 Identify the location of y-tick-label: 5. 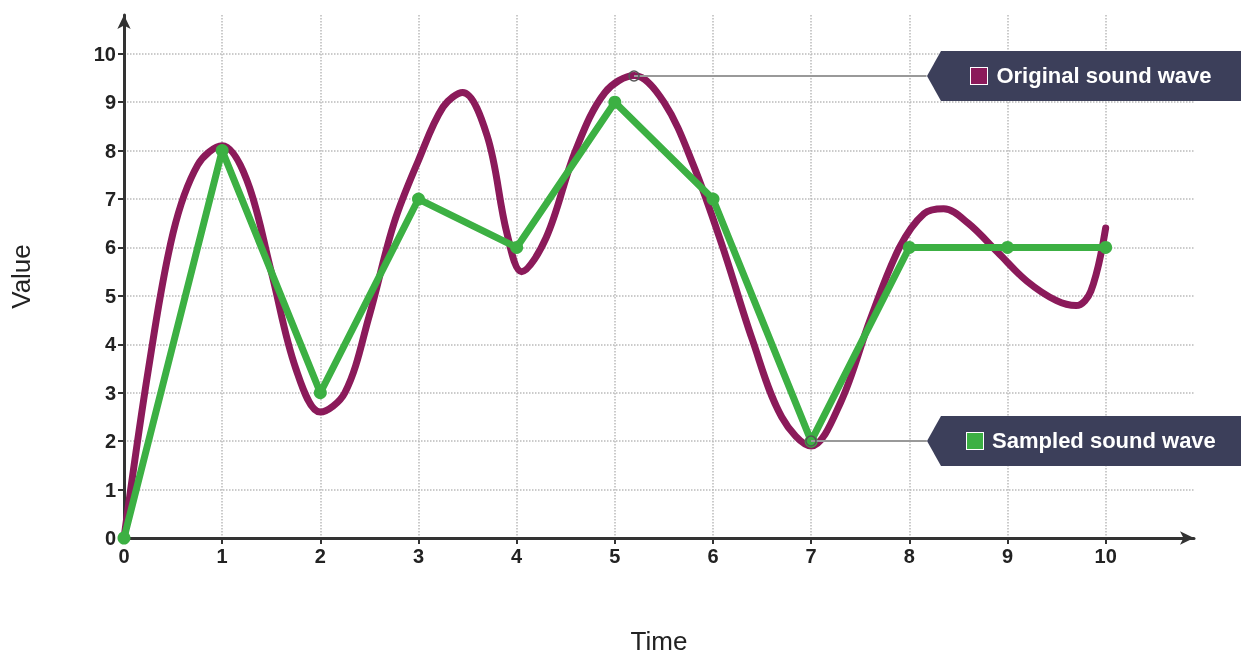
(110, 295).